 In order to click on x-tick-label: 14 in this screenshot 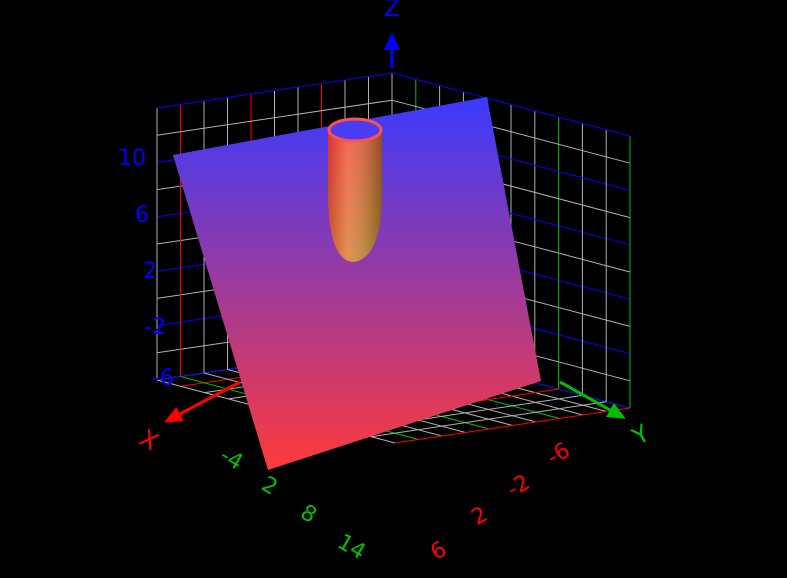, I will do `click(351, 548)`.